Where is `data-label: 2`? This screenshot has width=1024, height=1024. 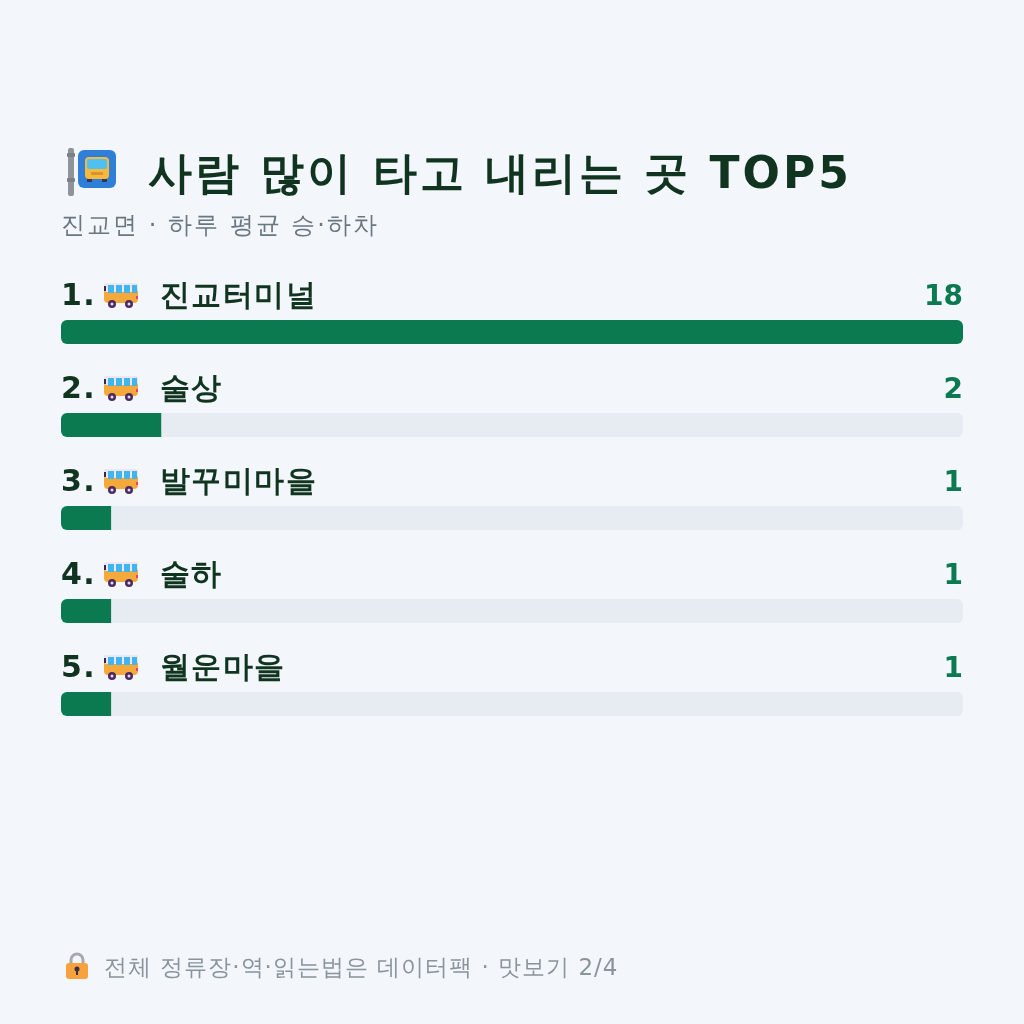 data-label: 2 is located at coordinates (953, 388).